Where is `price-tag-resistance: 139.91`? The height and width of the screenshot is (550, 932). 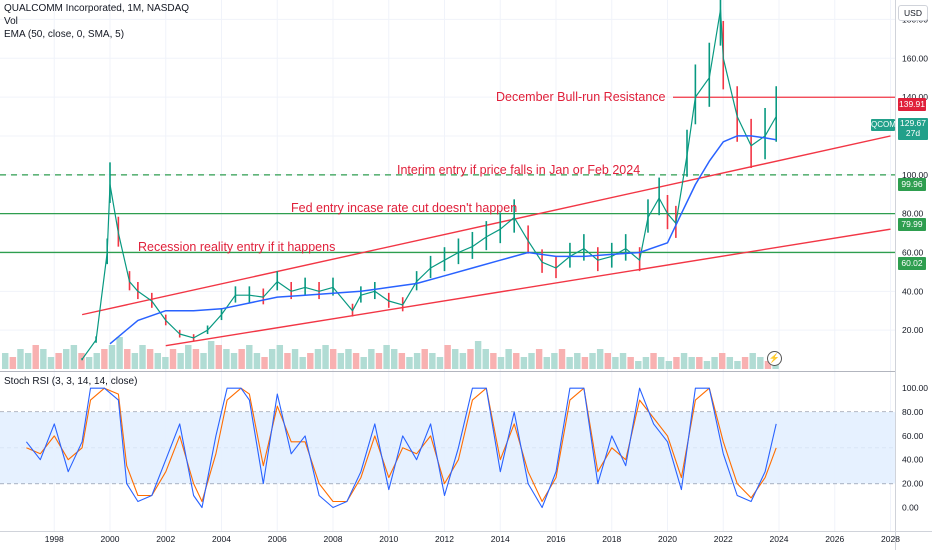
price-tag-resistance: 139.91 is located at coordinates (912, 104).